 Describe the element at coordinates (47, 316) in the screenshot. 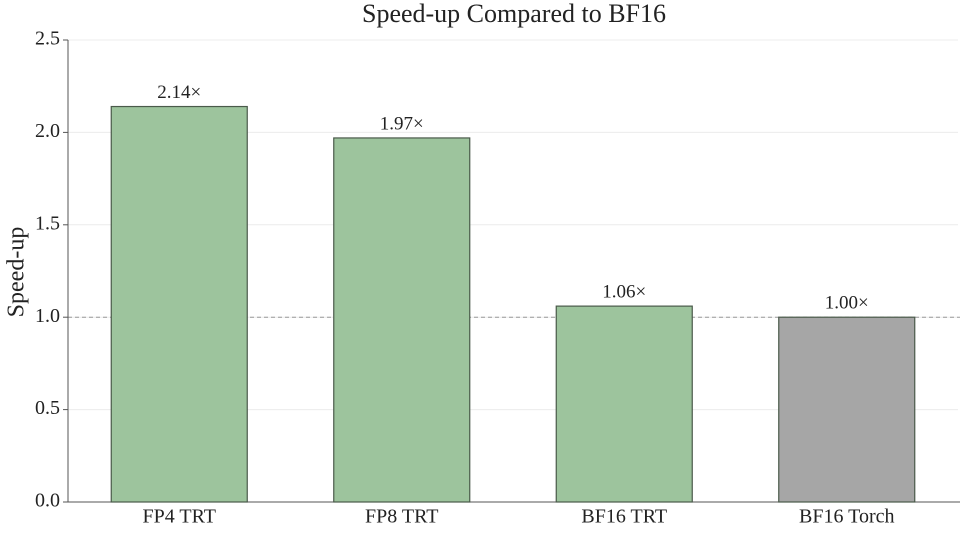

I see `y-tick-label: 1.0` at that location.